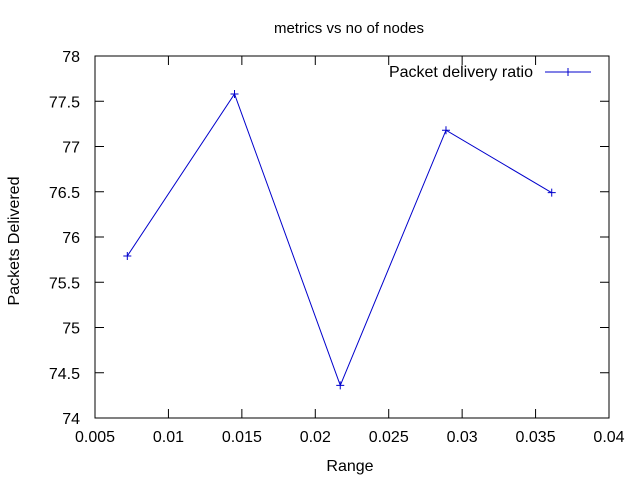 The image size is (640, 480). I want to click on legend-label: Packet delivery ratio, so click(461, 72).